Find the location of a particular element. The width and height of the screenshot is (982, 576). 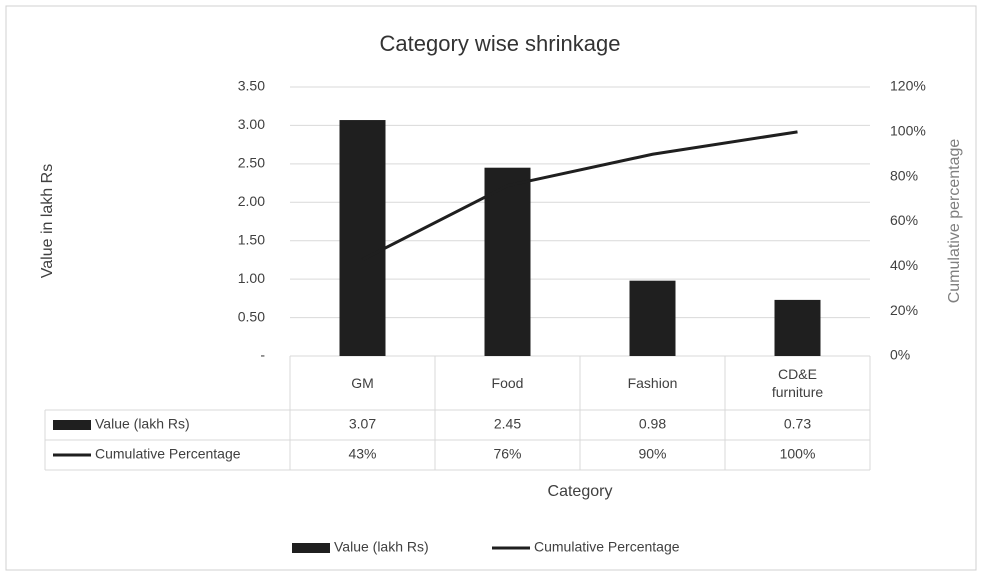

table-cell: 0.73 is located at coordinates (797, 424).